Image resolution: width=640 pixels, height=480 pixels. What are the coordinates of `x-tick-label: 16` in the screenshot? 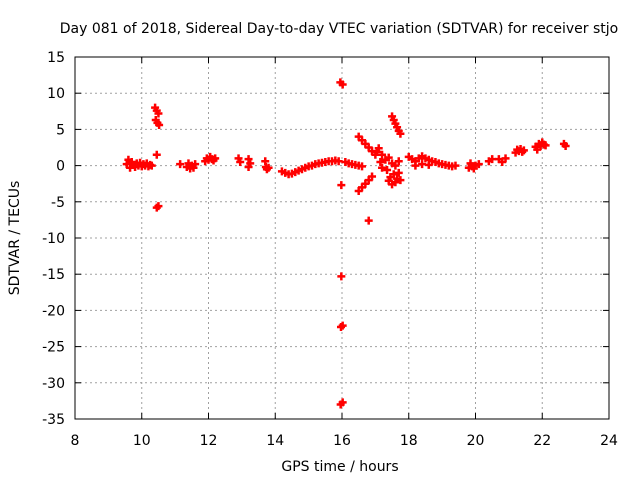 It's located at (342, 441).